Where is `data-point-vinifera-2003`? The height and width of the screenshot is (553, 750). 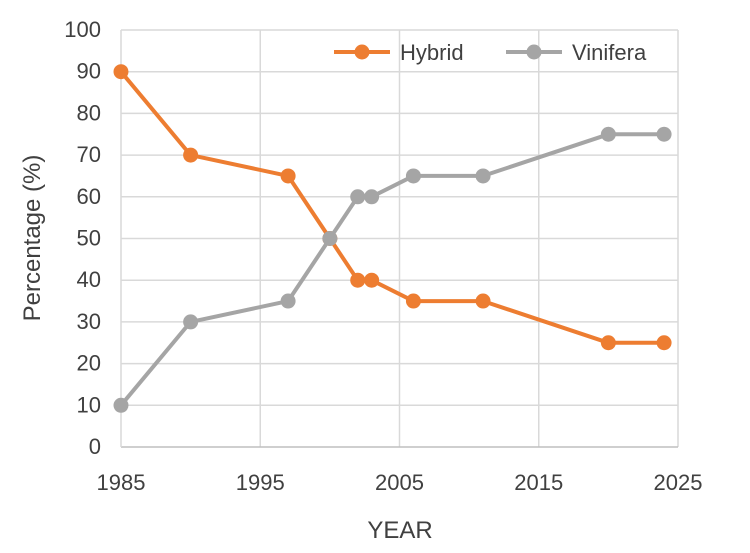 data-point-vinifera-2003 is located at coordinates (372, 197).